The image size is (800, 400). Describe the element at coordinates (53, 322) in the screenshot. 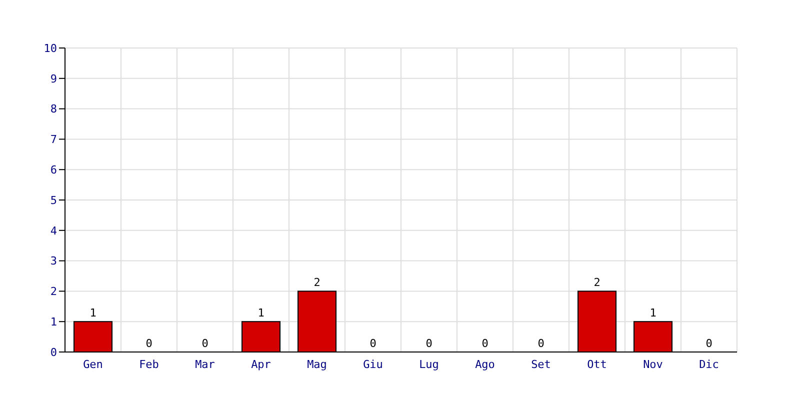

I see `y-tick-label: 1` at that location.